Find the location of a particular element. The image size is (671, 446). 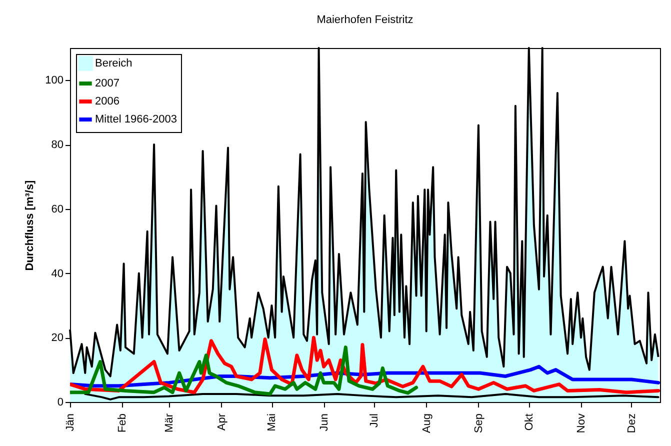

x-tick-label: Okt is located at coordinates (529, 422).